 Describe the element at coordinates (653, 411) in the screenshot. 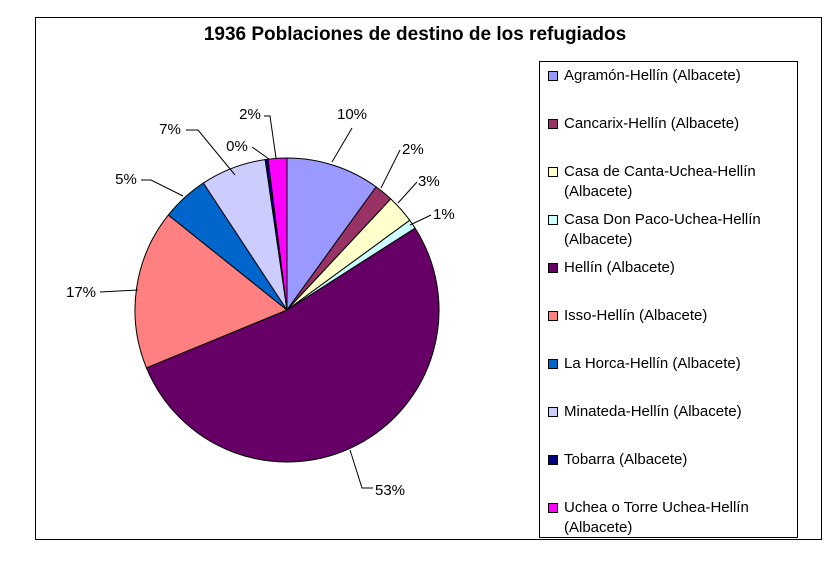

I see `legend-label: Minateda-Hellín (Albacete)` at that location.